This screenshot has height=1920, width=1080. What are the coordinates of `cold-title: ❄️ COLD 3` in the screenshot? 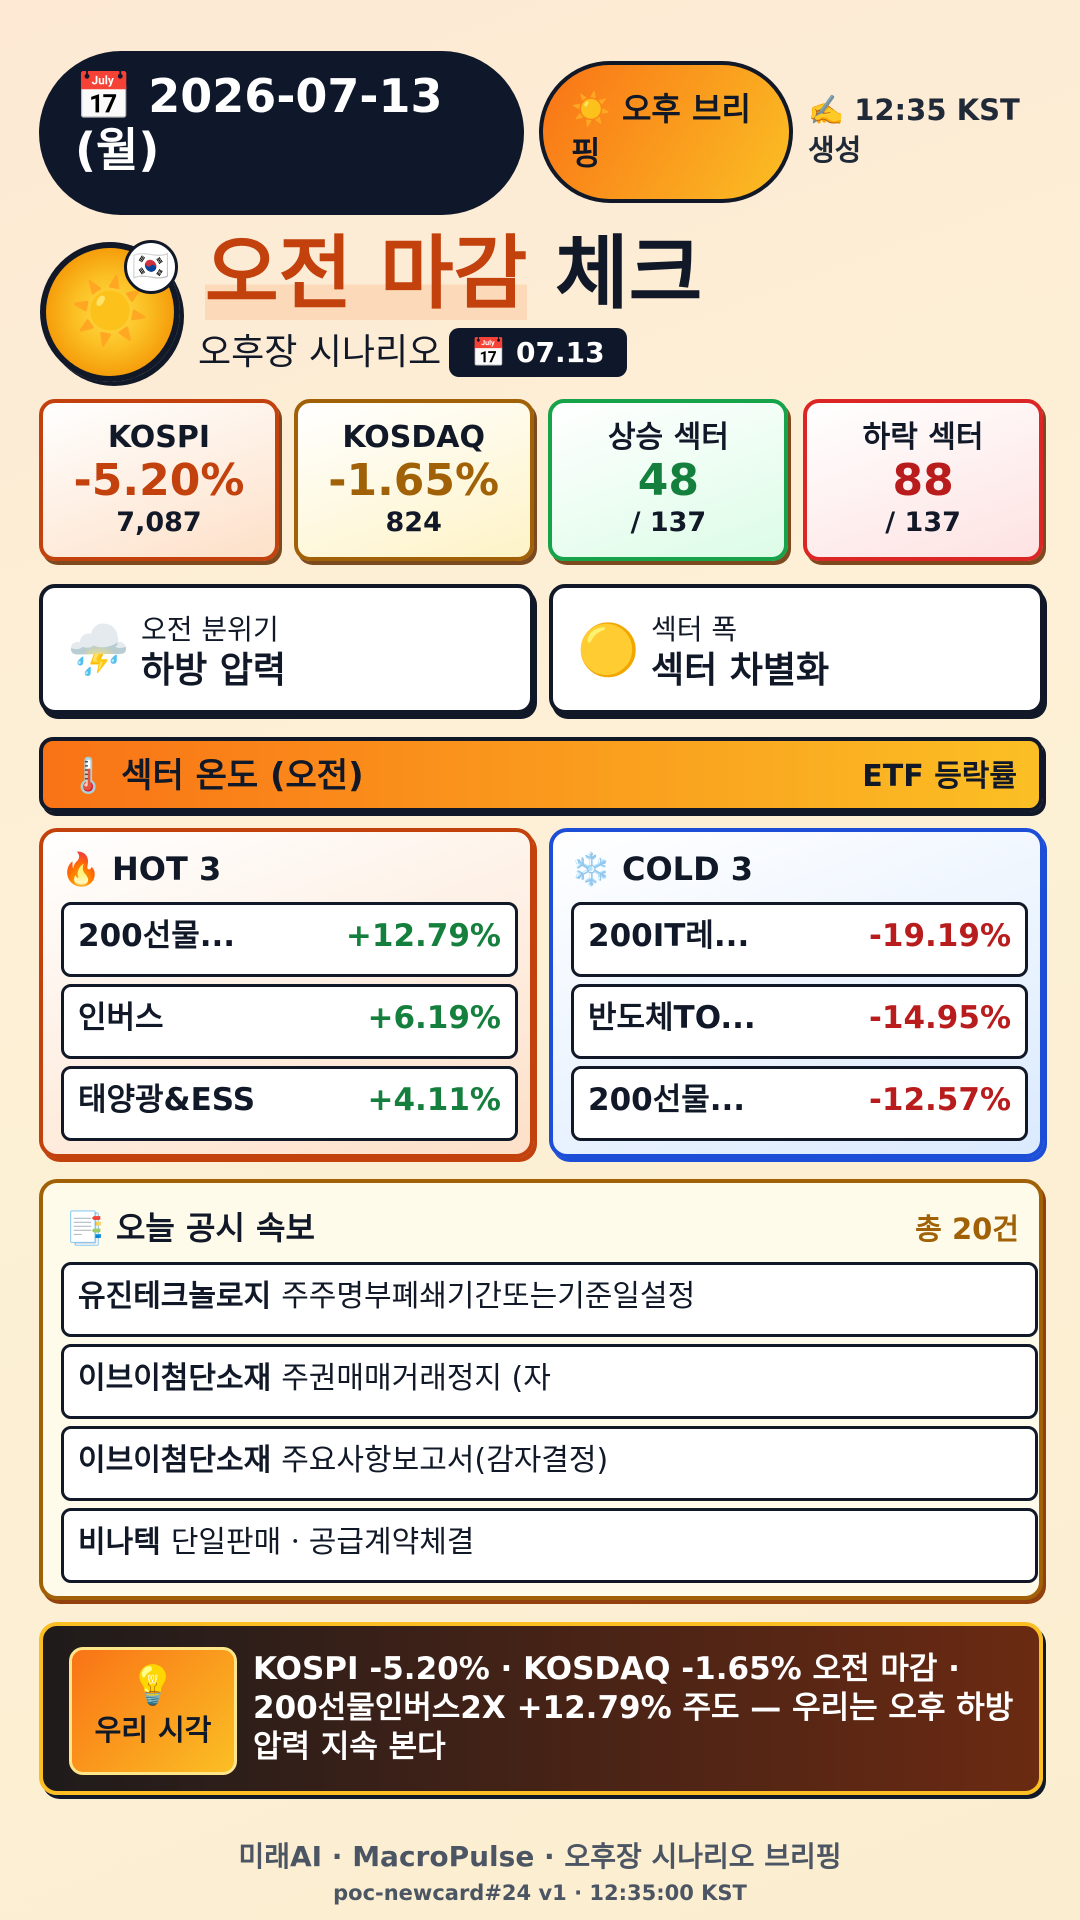 It's located at (662, 869).